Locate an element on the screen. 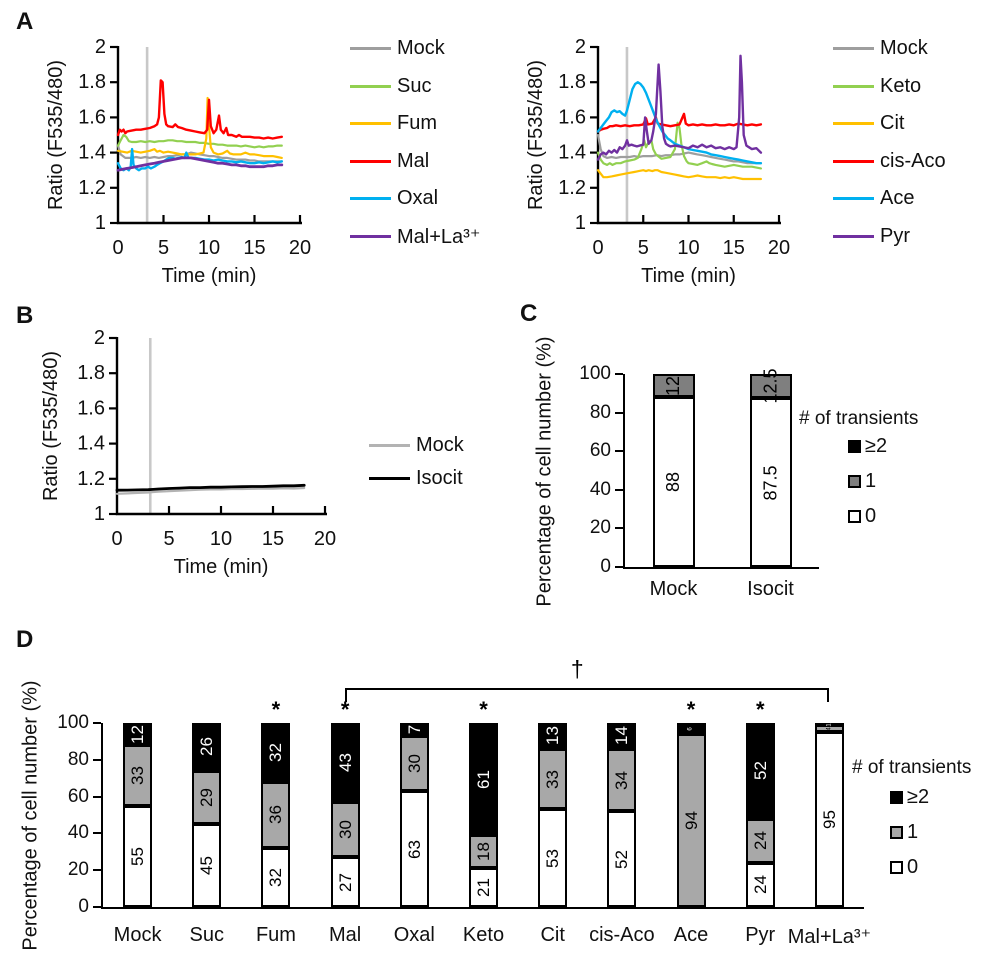 The height and width of the screenshot is (967, 1002). legend-label: Mal+La³⁺ is located at coordinates (439, 236).